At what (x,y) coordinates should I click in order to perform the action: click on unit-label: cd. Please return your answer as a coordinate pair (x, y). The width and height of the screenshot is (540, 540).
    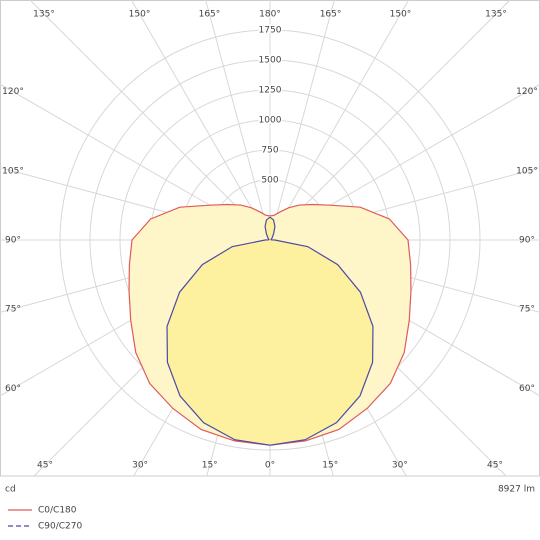
    Looking at the image, I should click on (10, 490).